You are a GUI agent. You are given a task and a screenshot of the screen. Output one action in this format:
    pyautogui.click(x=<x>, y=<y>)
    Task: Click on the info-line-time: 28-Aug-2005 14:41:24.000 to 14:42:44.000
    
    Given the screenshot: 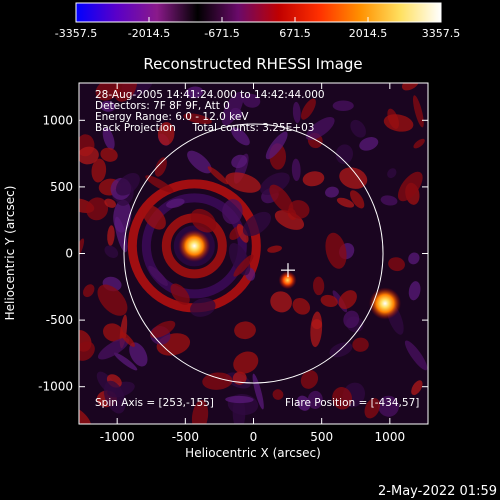 What is the action you would take?
    pyautogui.click(x=210, y=95)
    